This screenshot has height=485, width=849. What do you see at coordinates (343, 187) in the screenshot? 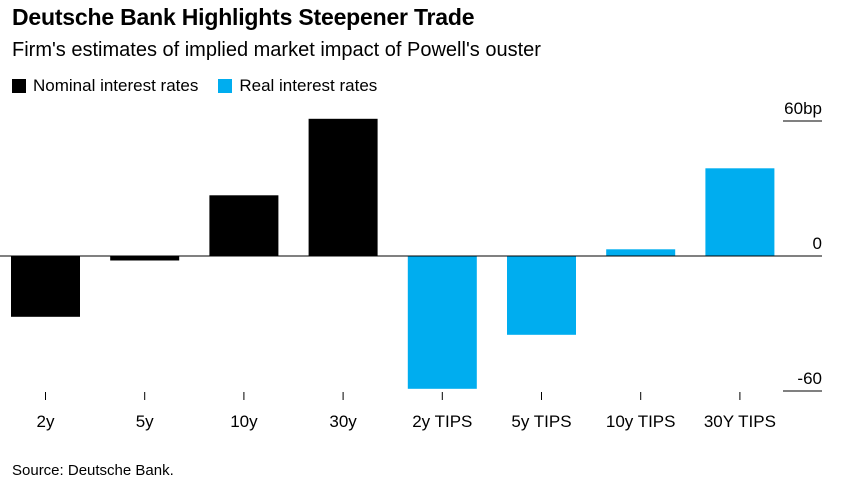
I see `bar-30y` at bounding box center [343, 187].